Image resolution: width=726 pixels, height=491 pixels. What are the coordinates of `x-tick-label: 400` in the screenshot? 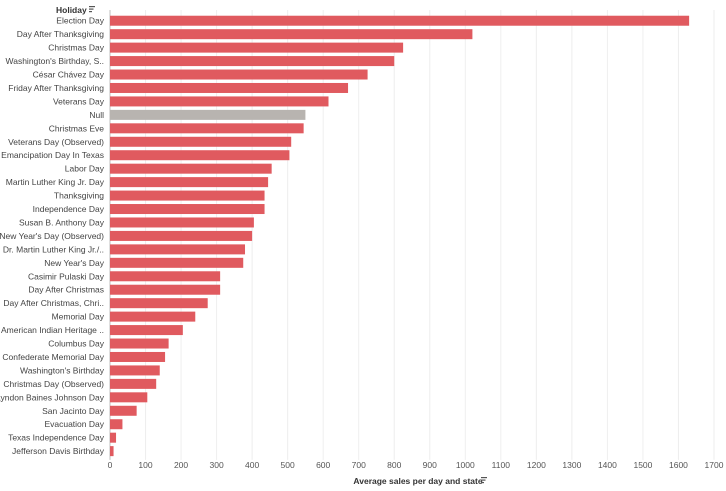 It's located at (252, 465).